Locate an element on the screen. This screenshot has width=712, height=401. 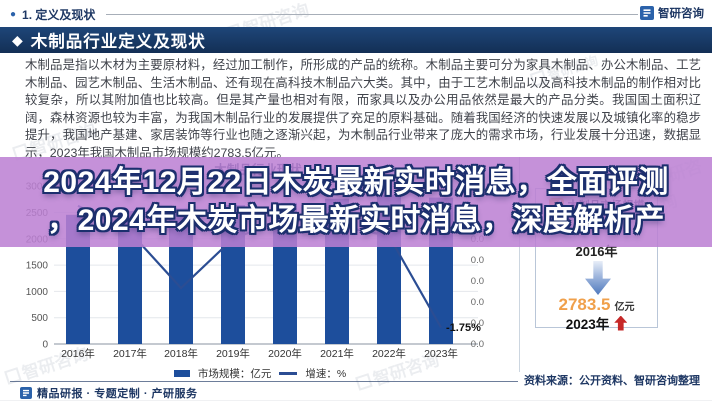
svg-text: 2022年 is located at coordinates (389, 353).